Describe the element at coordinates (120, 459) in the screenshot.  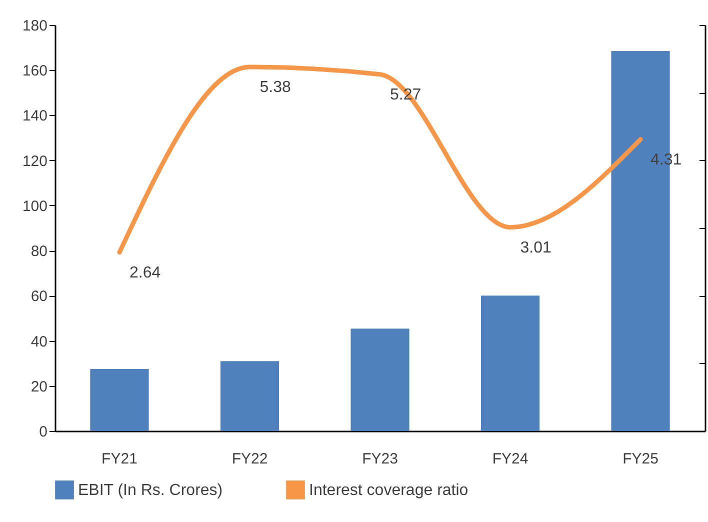
I see `x-tick-label: FY21` at that location.